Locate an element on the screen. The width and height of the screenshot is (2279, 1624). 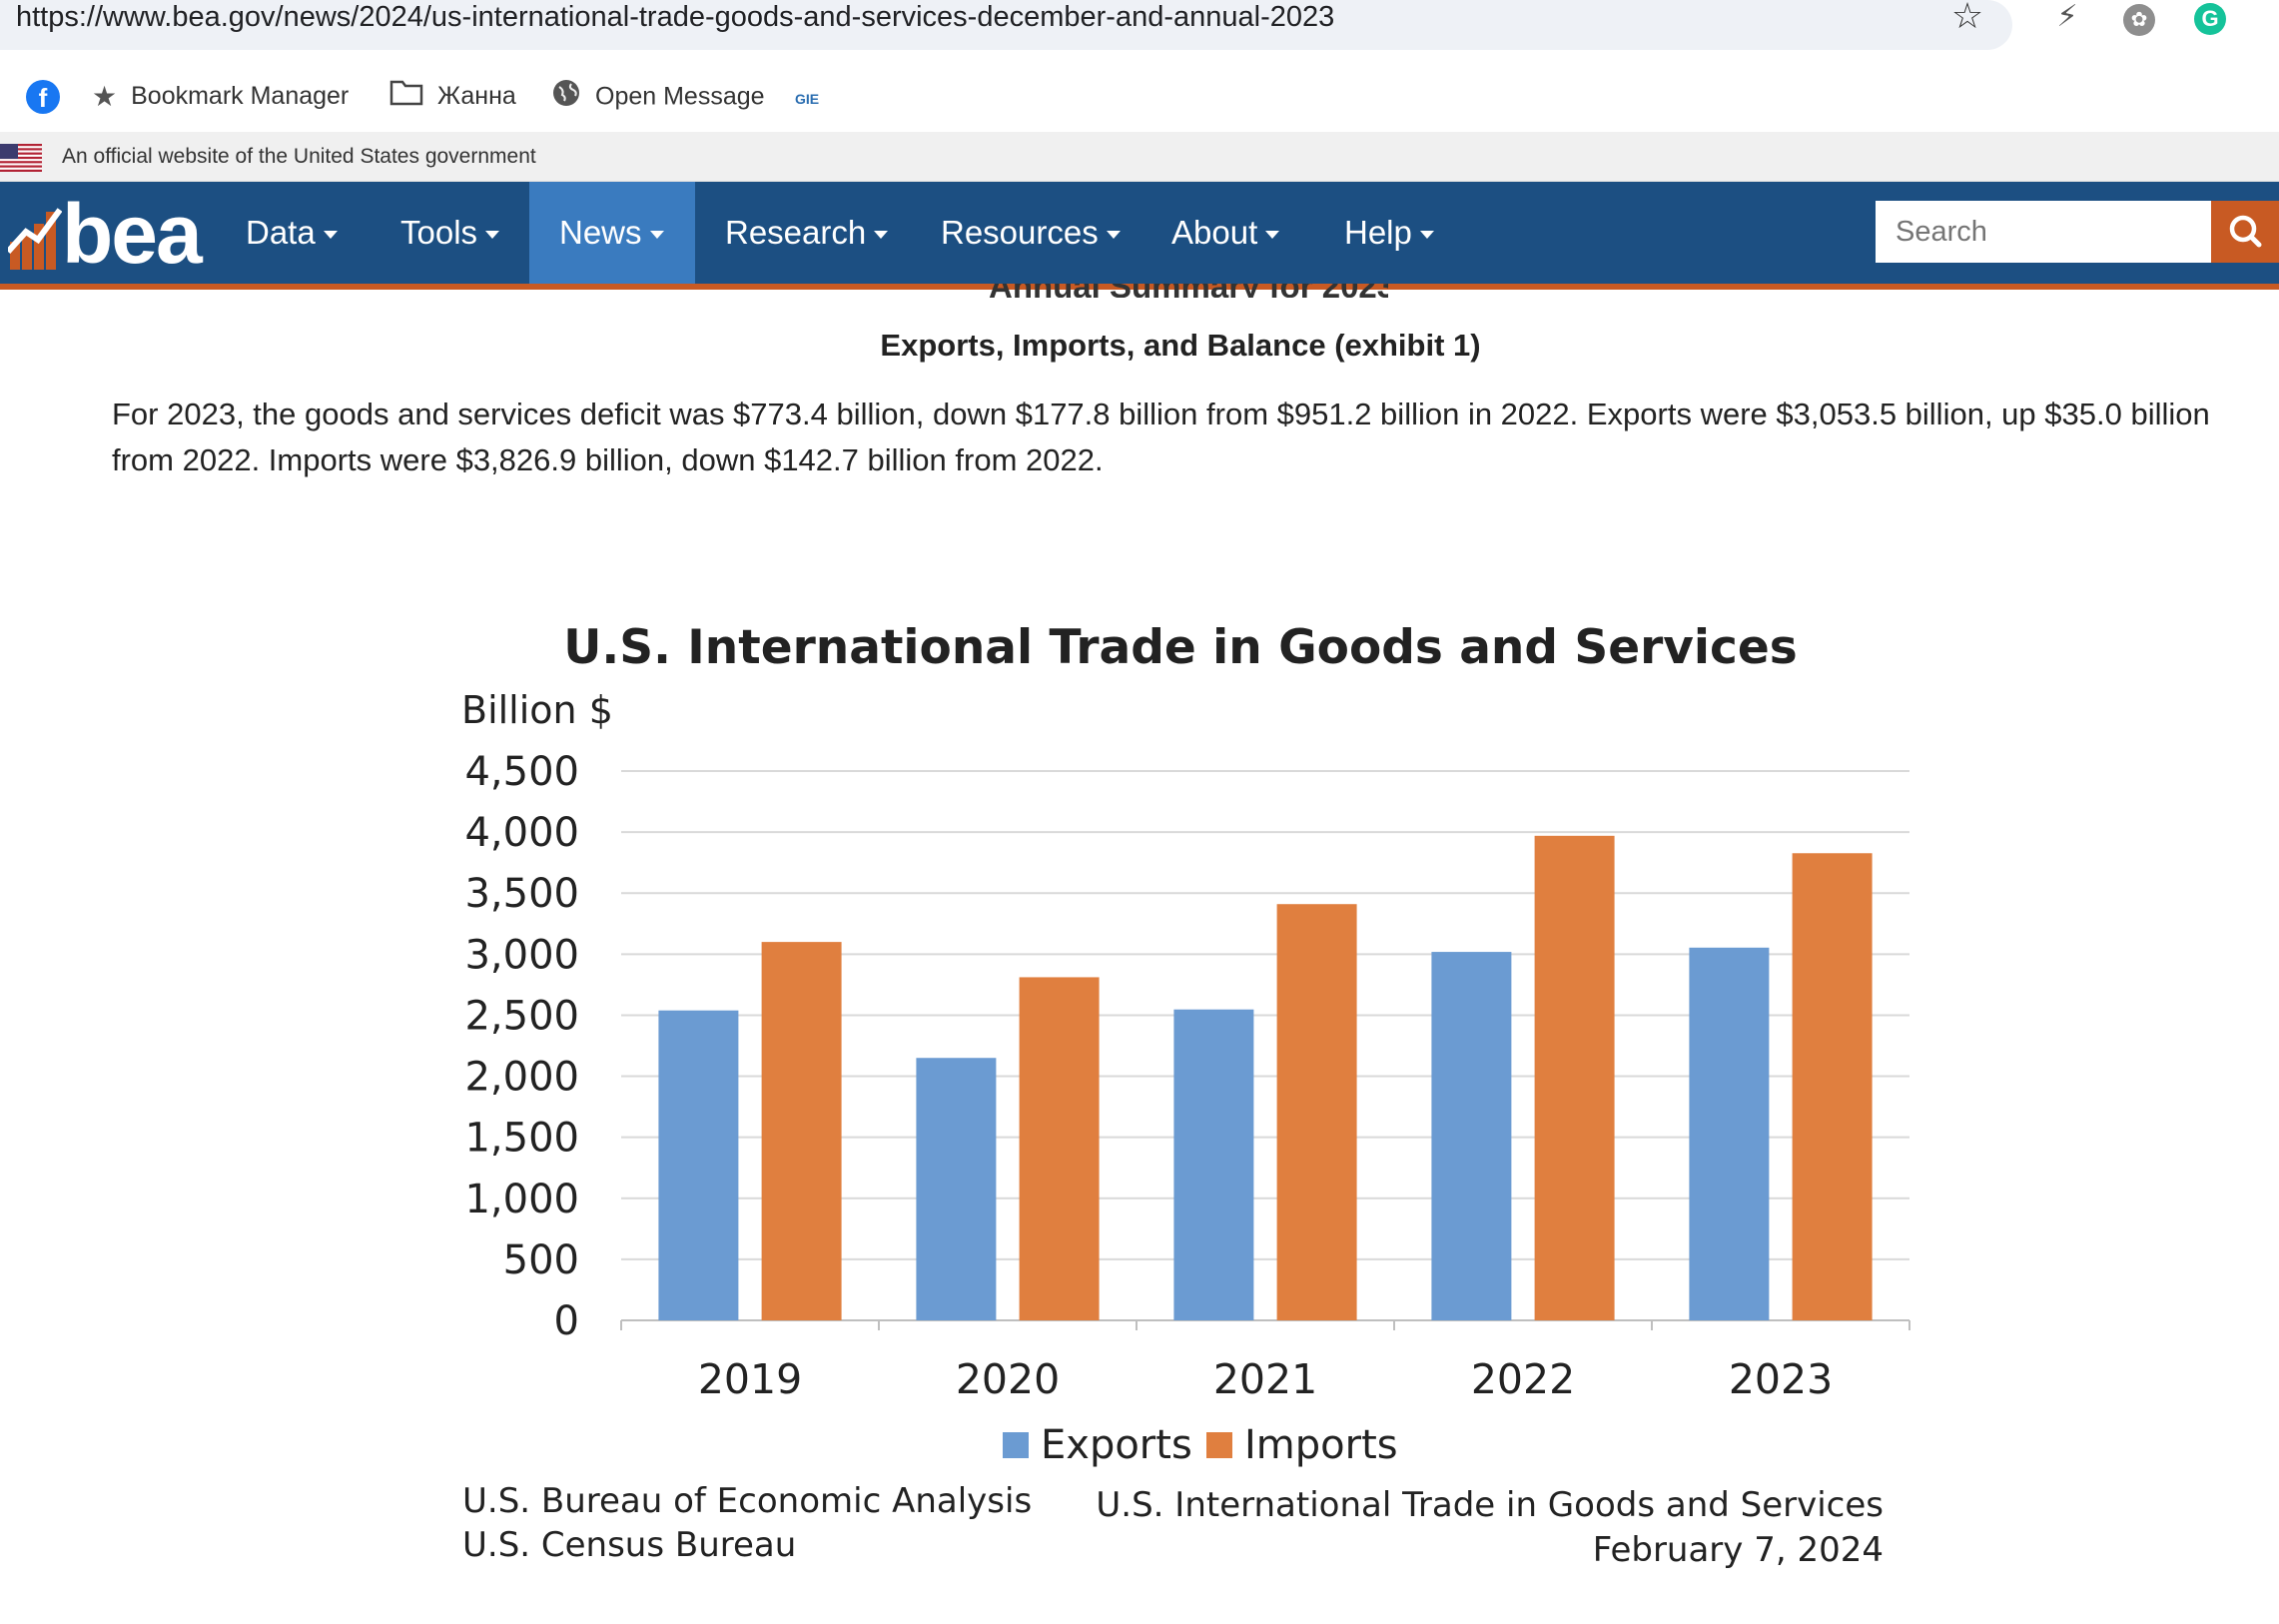
nav-research: Research is located at coordinates (807, 233).